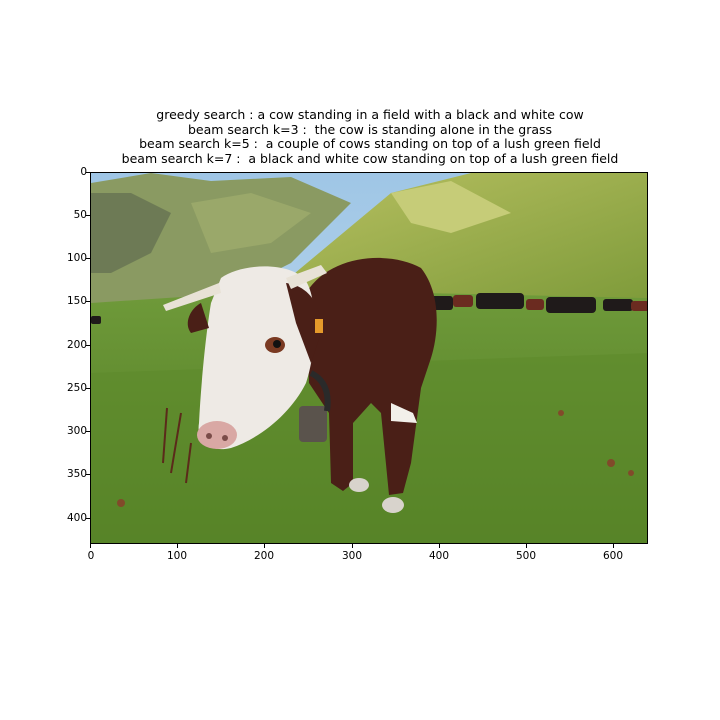  I want to click on y-tick-label: 100, so click(76, 258).